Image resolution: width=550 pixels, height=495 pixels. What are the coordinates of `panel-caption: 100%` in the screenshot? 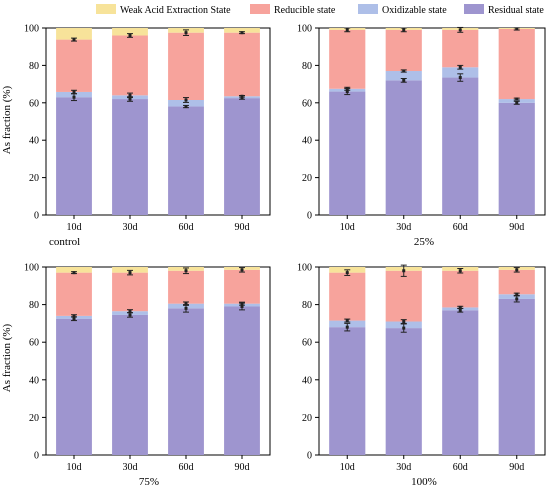 It's located at (424, 482).